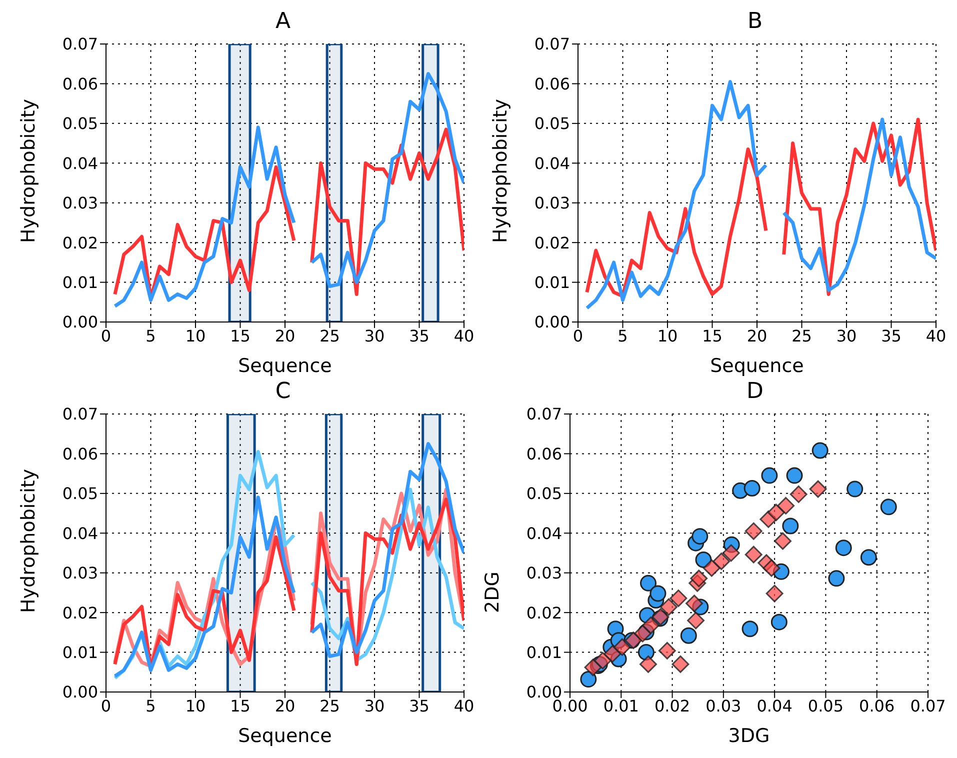 The image size is (957, 758). What do you see at coordinates (928, 706) in the screenshot?
I see `x-tick-label: 0.07` at bounding box center [928, 706].